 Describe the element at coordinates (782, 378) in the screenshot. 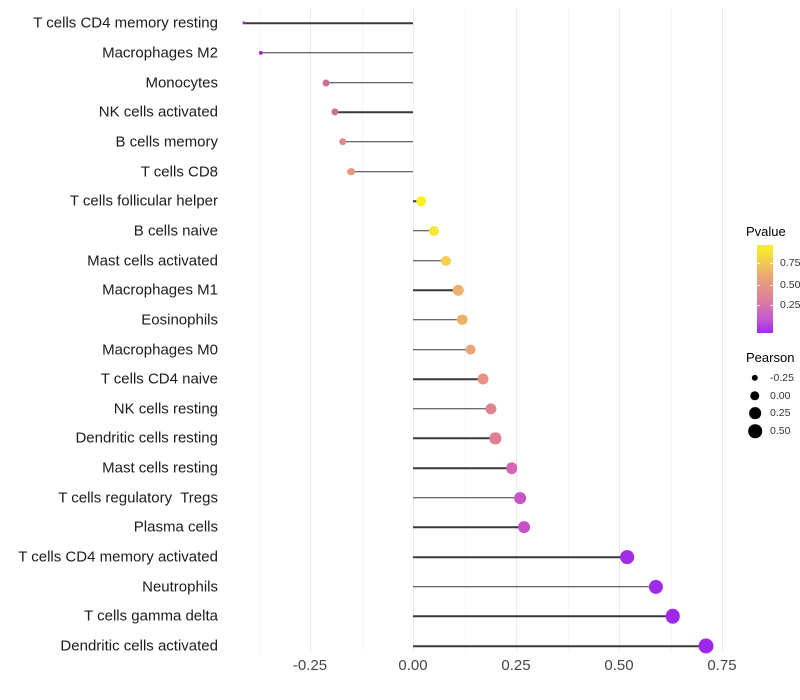

I see `pearson-size-key-label: -0.25` at that location.